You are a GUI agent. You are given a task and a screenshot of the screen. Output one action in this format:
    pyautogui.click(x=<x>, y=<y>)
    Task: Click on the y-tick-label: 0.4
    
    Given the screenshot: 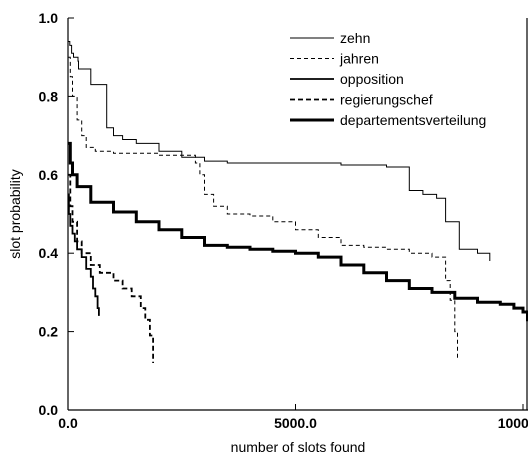 What is the action you would take?
    pyautogui.click(x=49, y=253)
    